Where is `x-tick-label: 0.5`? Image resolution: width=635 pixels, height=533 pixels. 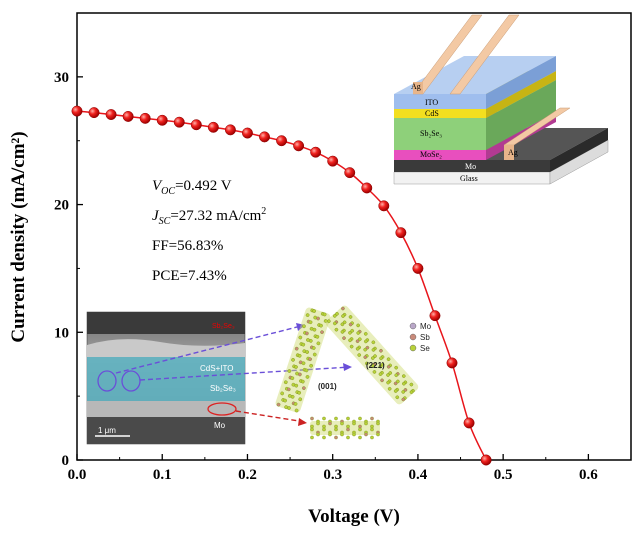
x-tick-label: 0.5 is located at coordinates (503, 475).